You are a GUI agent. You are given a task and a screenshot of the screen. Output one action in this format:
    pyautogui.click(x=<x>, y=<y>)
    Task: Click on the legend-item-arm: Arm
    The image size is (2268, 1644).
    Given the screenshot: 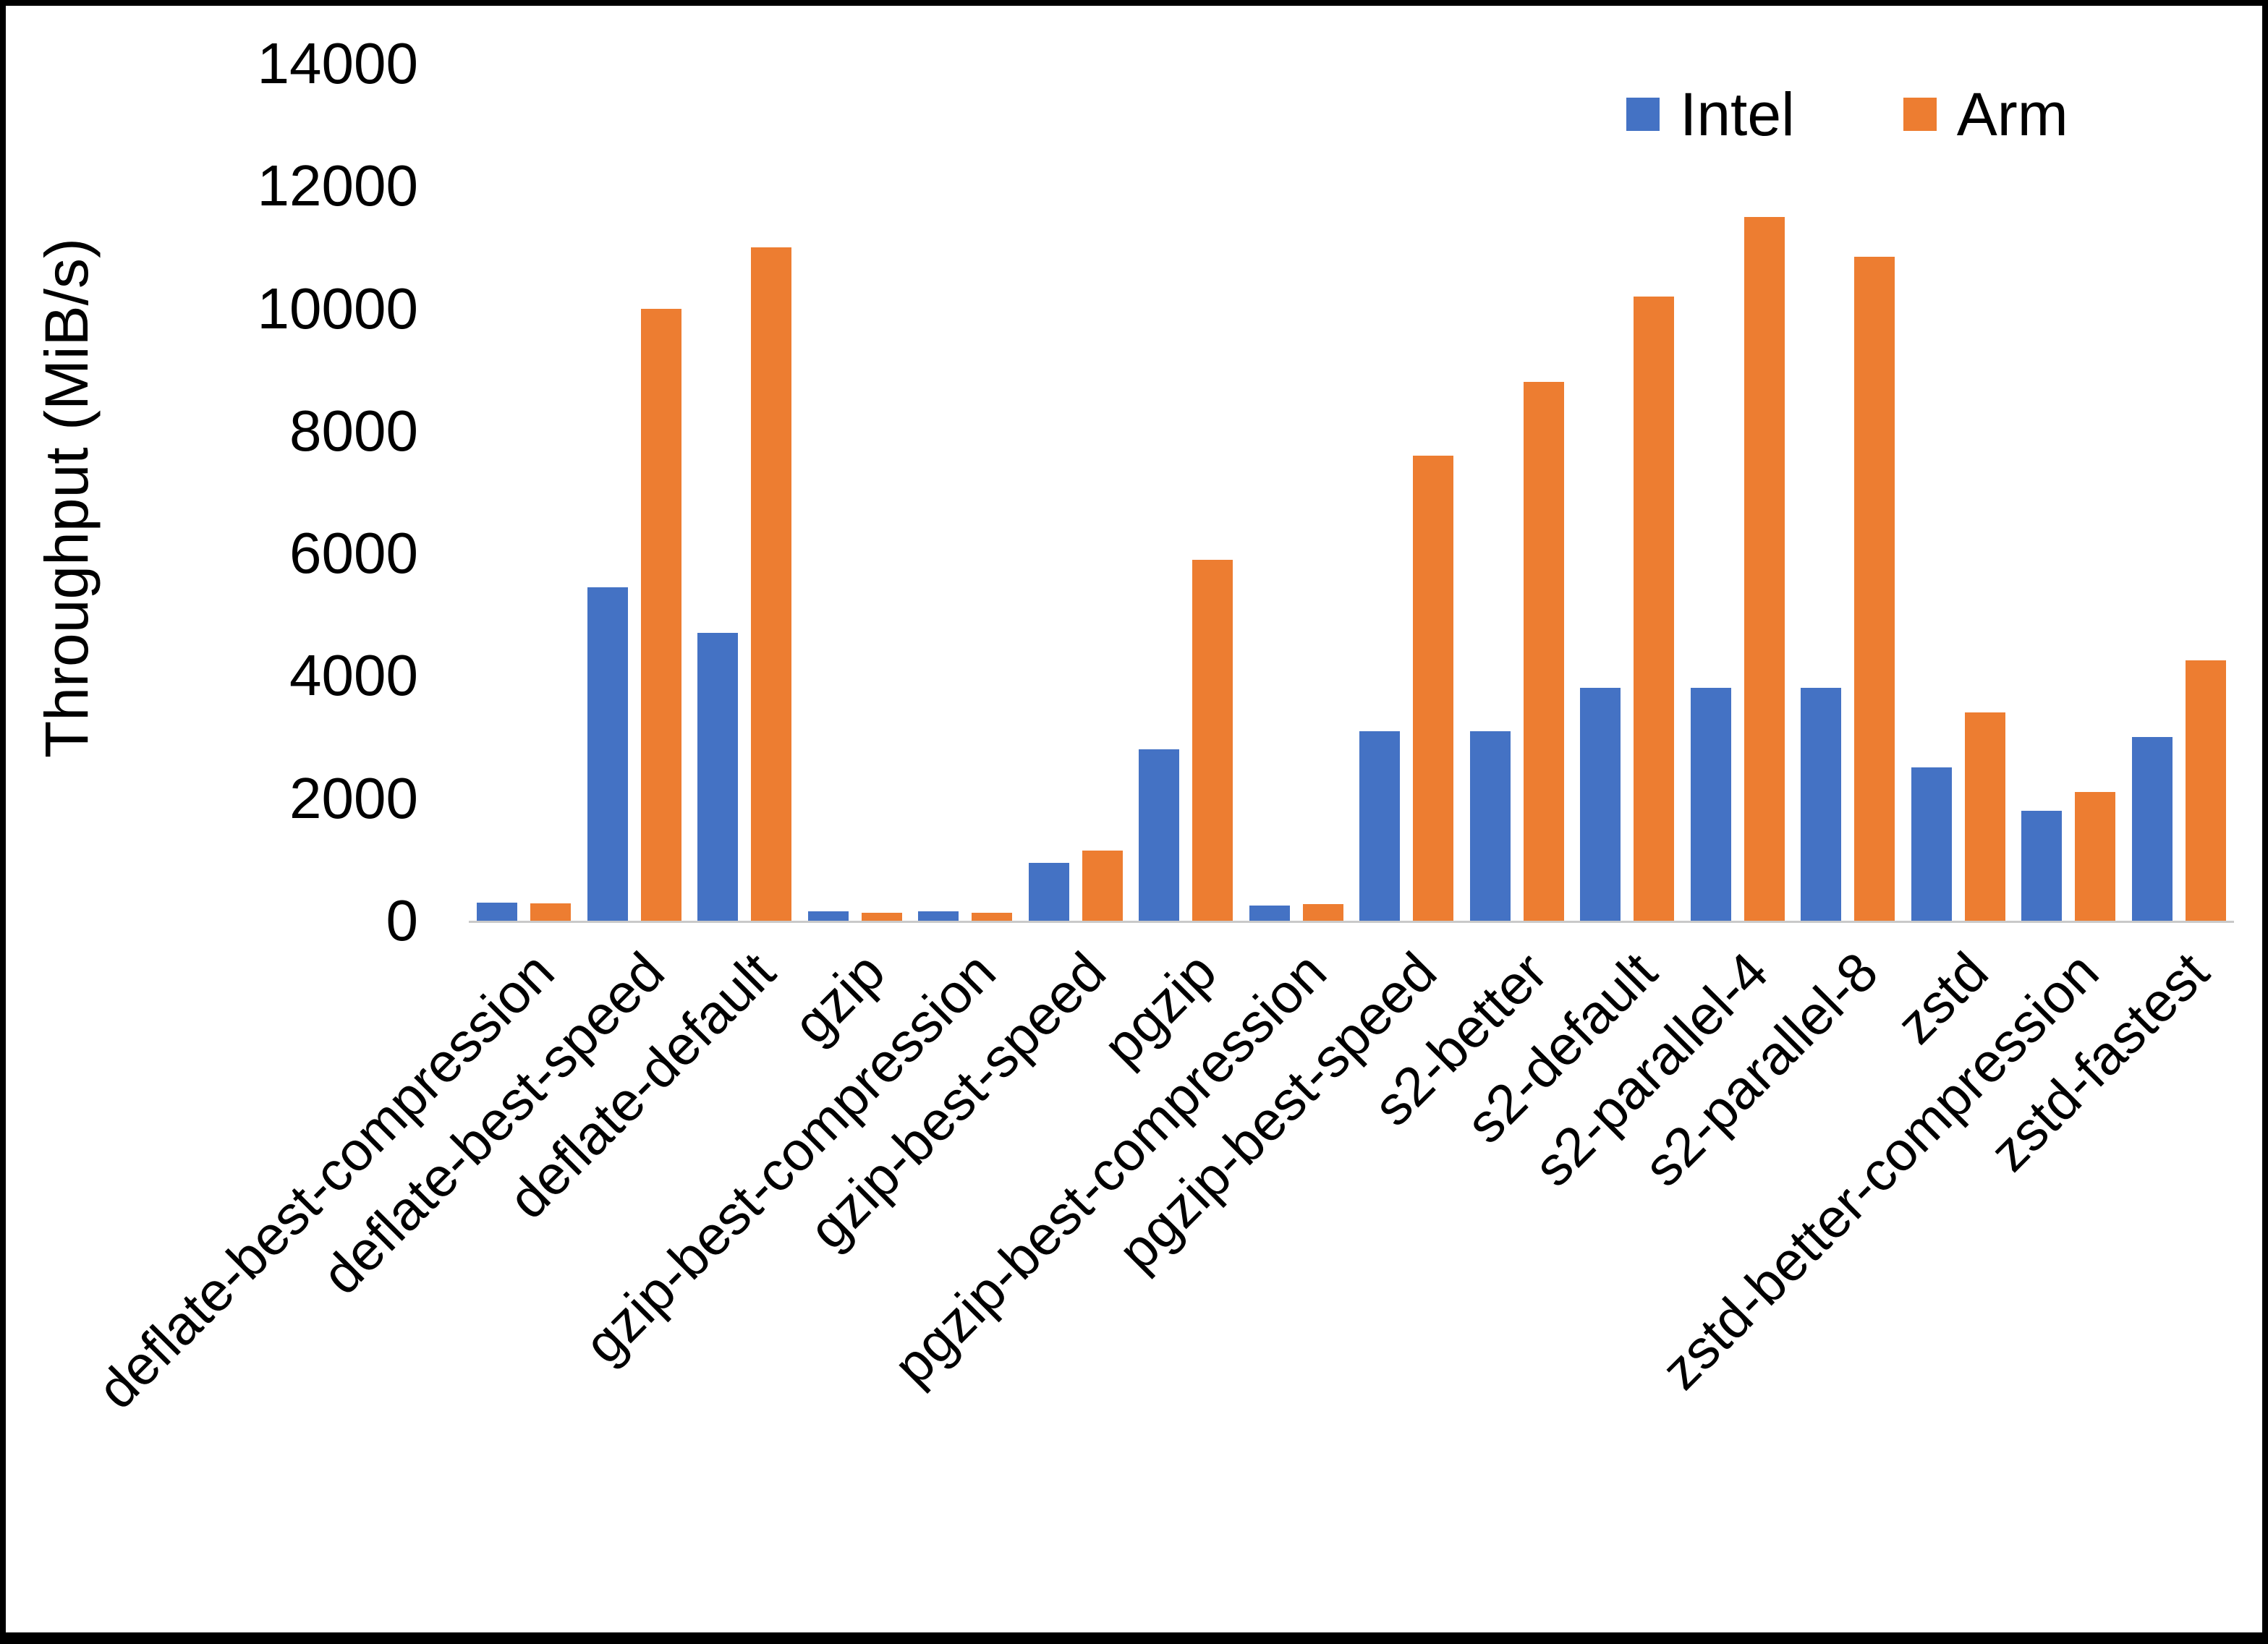 What is the action you would take?
    pyautogui.click(x=1985, y=114)
    